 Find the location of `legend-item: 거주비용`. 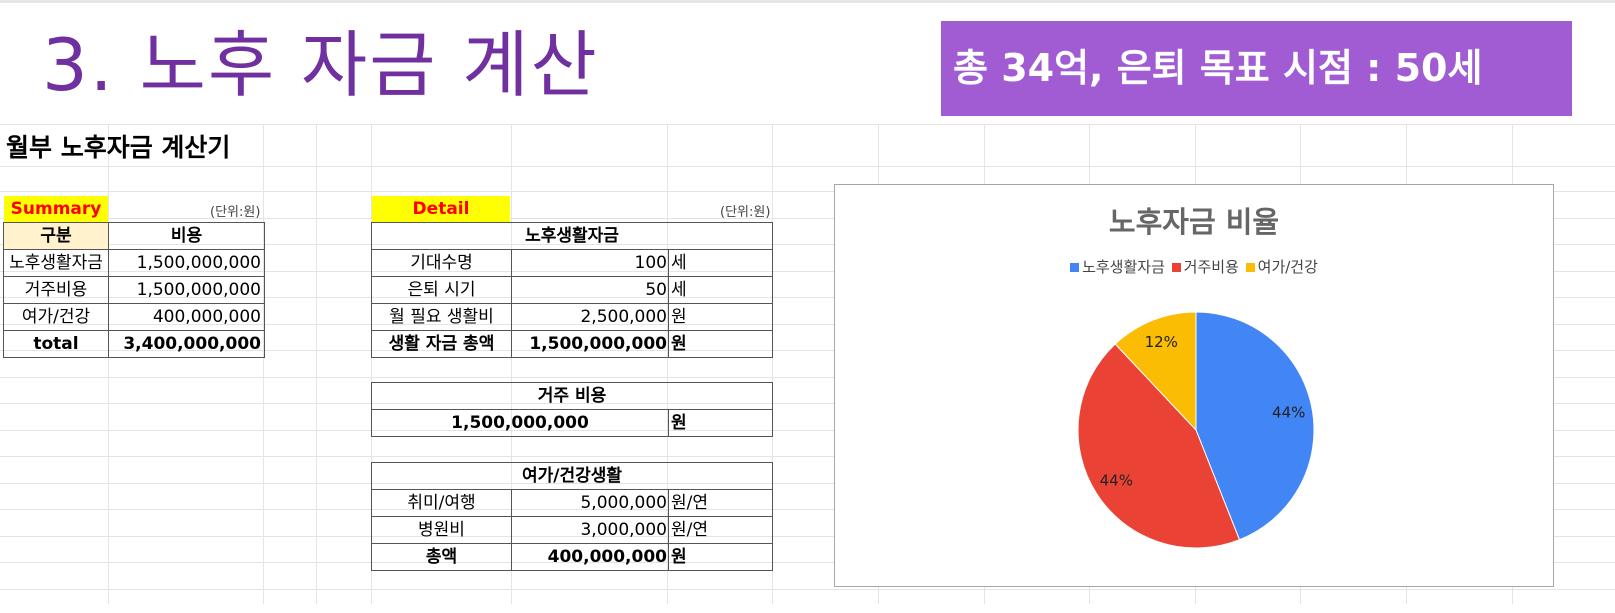

legend-item: 거주비용 is located at coordinates (1205, 266).